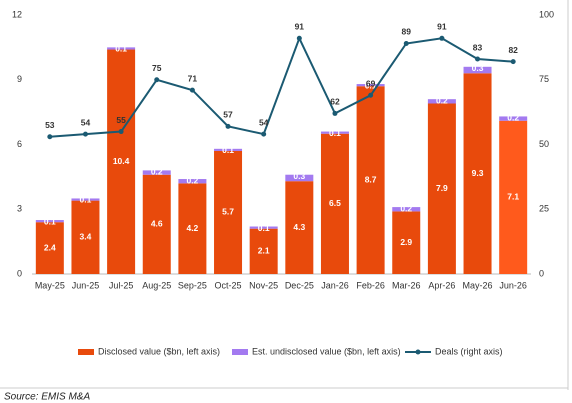 The image size is (572, 403). What do you see at coordinates (19, 79) in the screenshot?
I see `y-tick-label: 9` at bounding box center [19, 79].